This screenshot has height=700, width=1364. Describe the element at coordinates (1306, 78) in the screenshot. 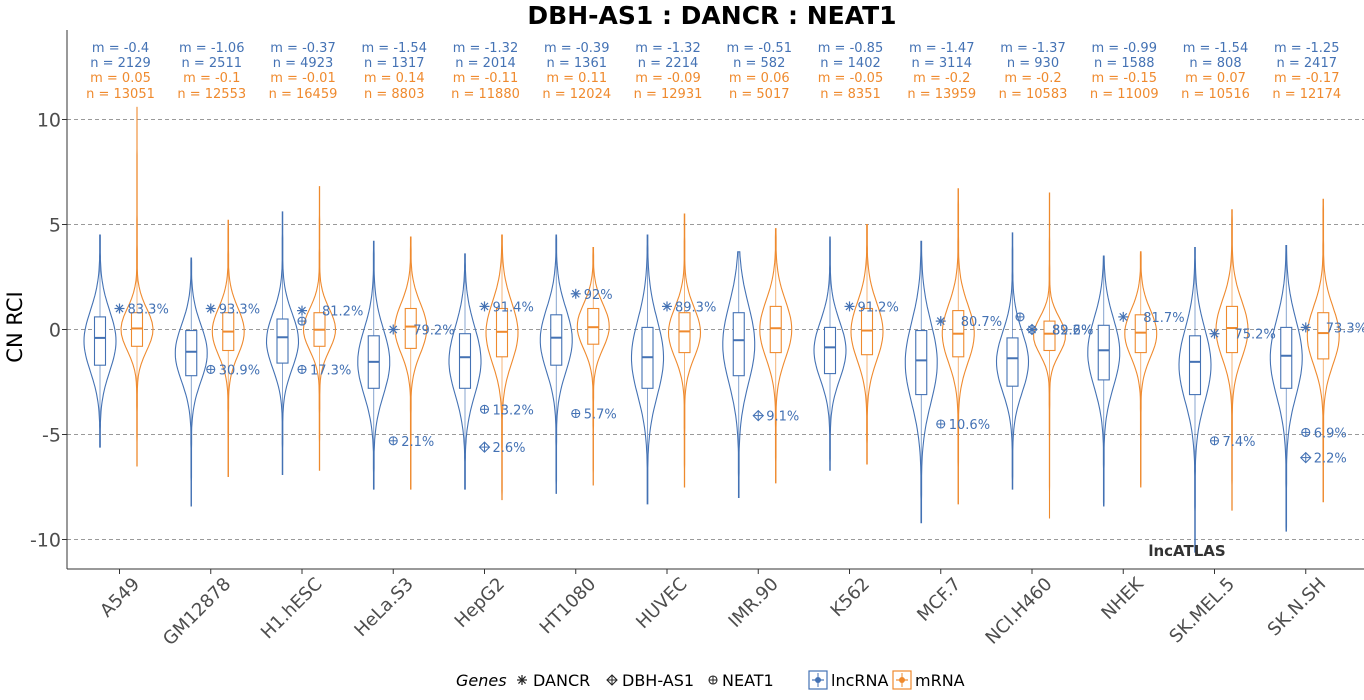

I see `stat-m-mrna: m = -0.17` at that location.